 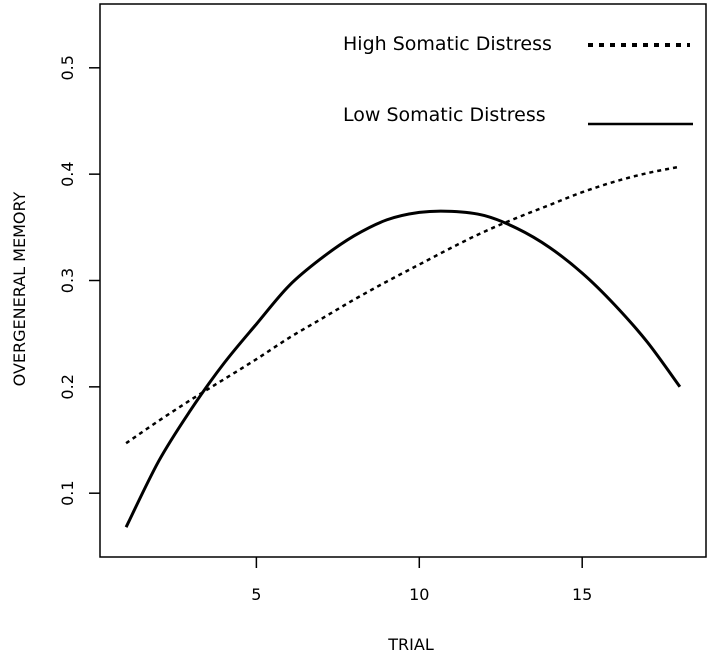 What do you see at coordinates (421, 580) in the screenshot?
I see `x-axis: 5 10 15` at bounding box center [421, 580].